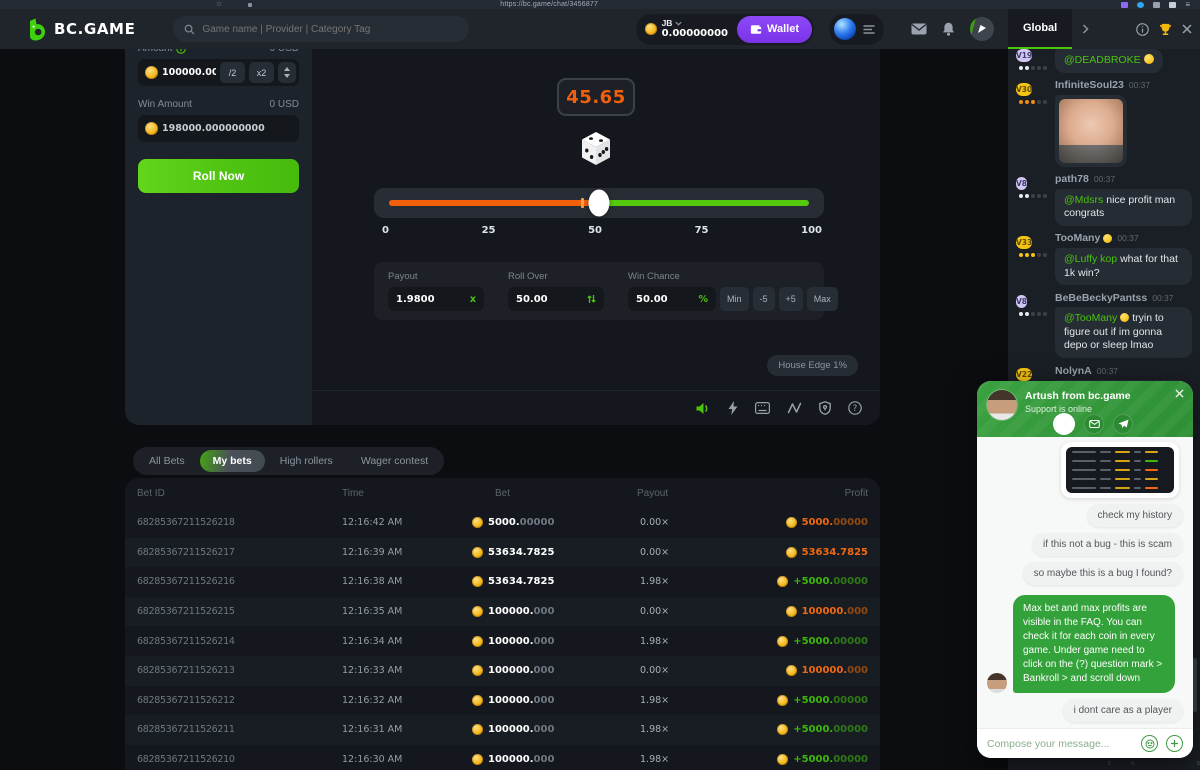 The width and height of the screenshot is (1200, 770). Describe the element at coordinates (1195, 685) in the screenshot. I see `chat-scrollbar` at that location.